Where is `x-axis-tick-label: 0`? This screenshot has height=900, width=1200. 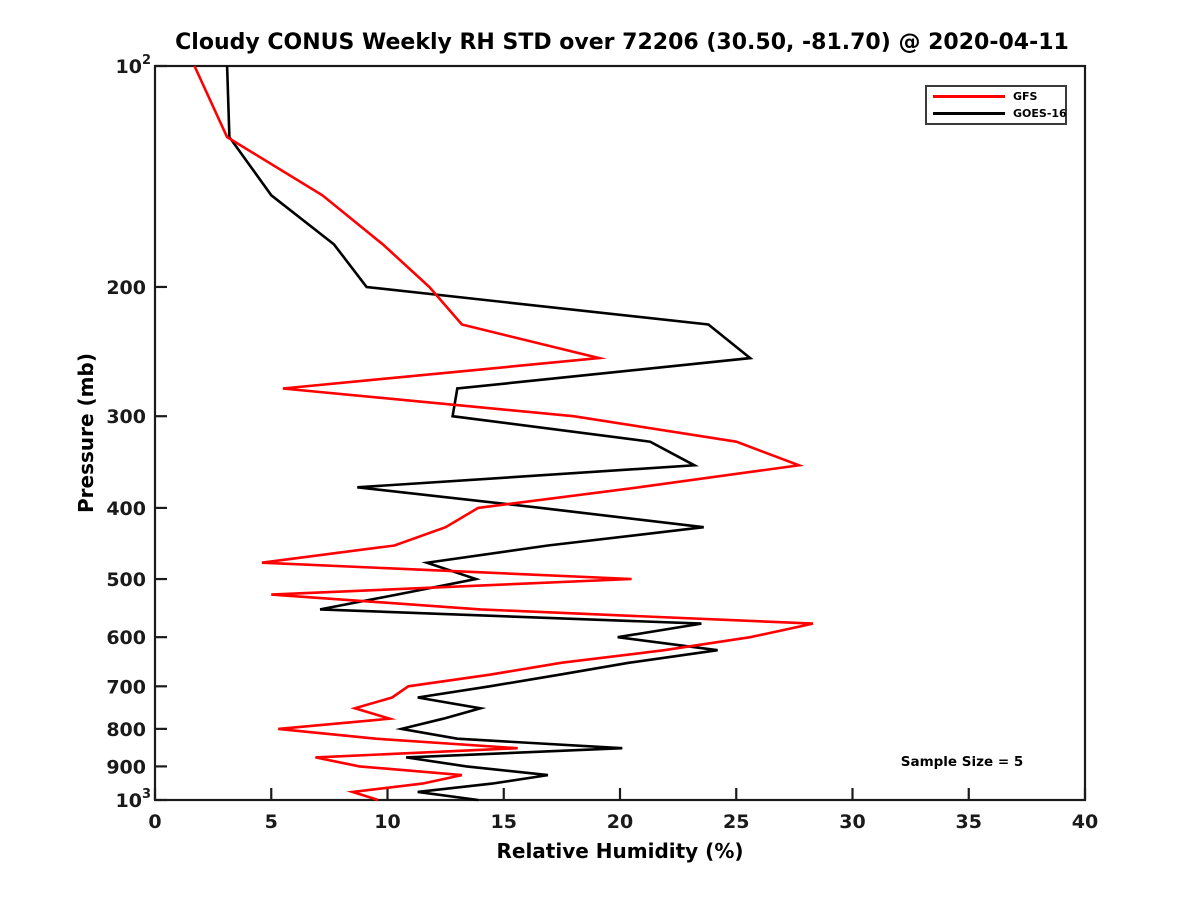 x-axis-tick-label: 0 is located at coordinates (154, 822).